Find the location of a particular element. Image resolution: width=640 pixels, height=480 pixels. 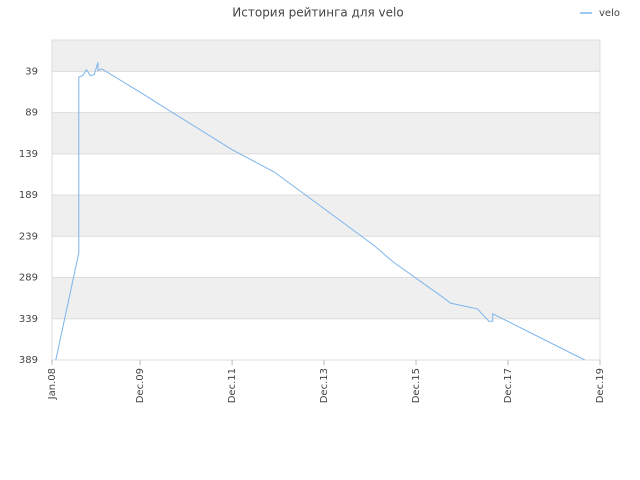

x-tick-label: Dec.09 is located at coordinates (140, 385).